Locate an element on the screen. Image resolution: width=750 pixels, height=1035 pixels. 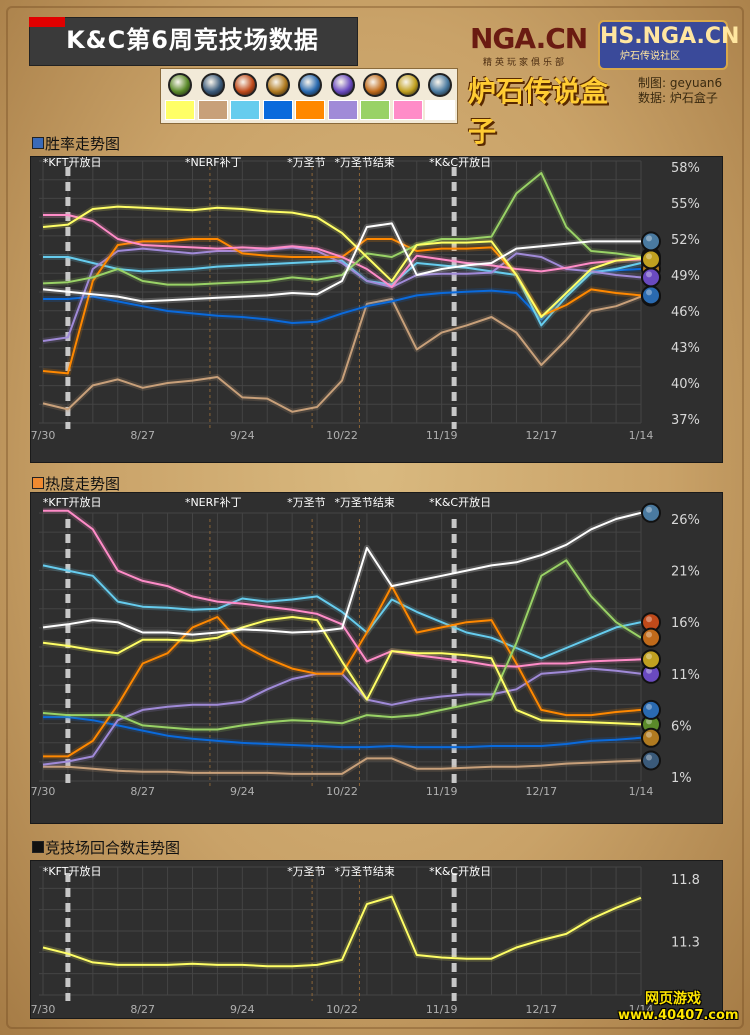
y-tick-label: 11% is located at coordinates (685, 675).